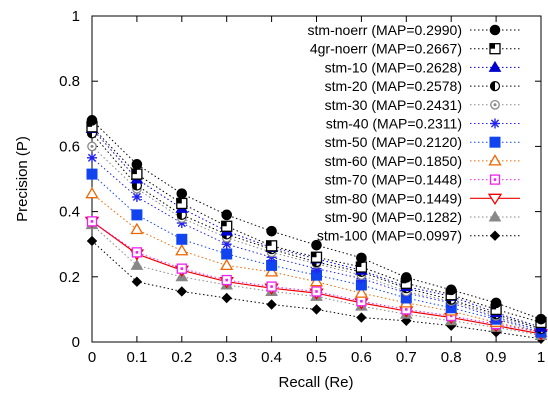 The image size is (548, 394). I want to click on x-tick-label: 0.9, so click(496, 357).